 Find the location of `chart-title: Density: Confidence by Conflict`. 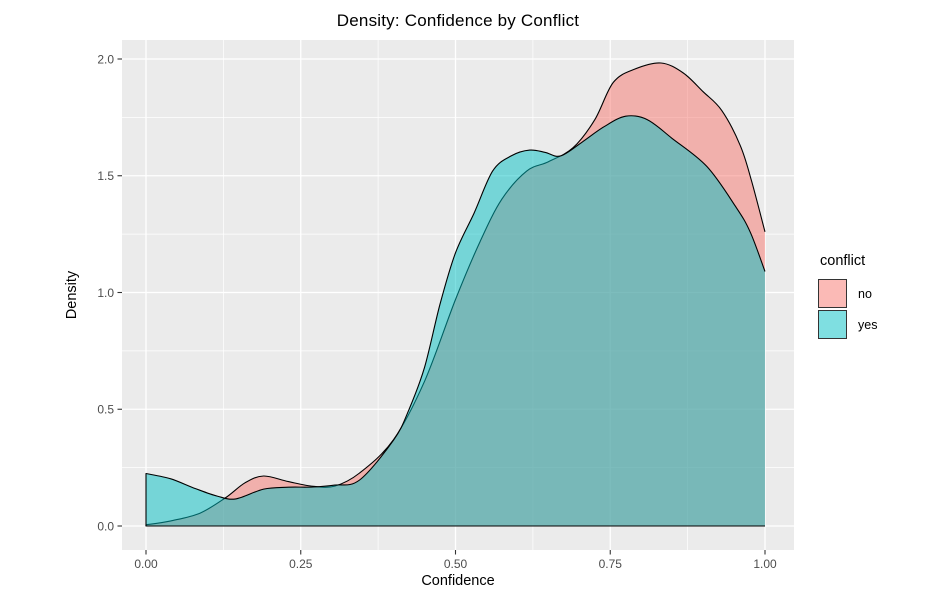

chart-title: Density: Confidence by Conflict is located at coordinates (458, 20).